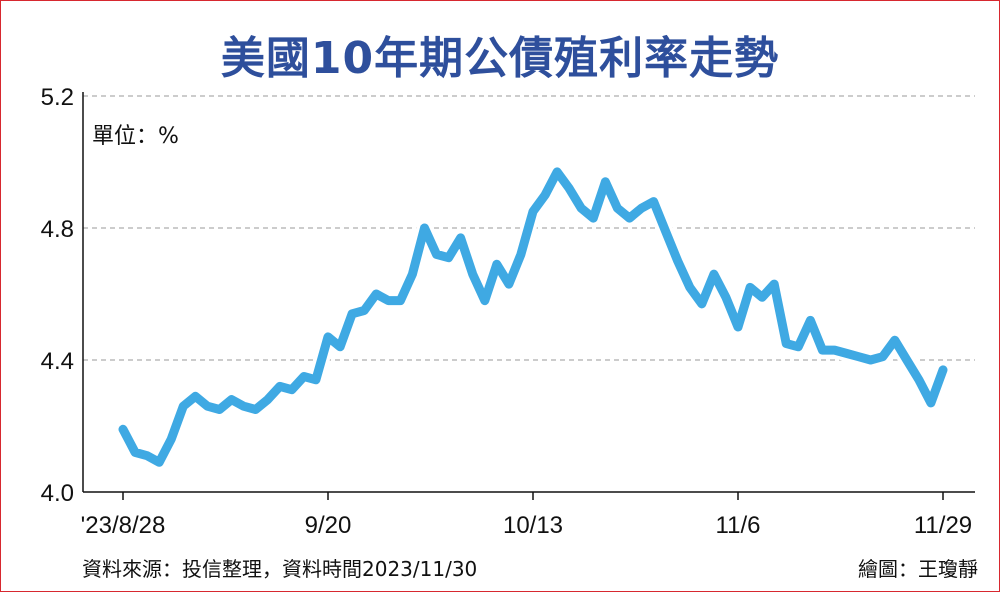 Image resolution: width=1000 pixels, height=592 pixels. I want to click on y-tick-label: 4.0, so click(57, 493).